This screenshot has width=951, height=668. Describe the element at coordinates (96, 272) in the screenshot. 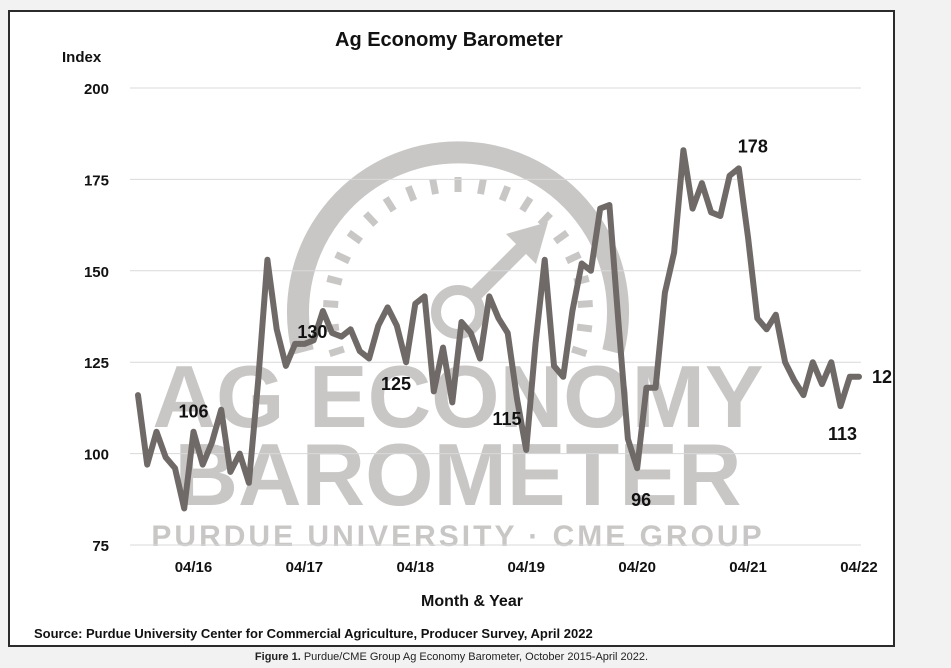

I see `y-tick-label-150: 150` at that location.